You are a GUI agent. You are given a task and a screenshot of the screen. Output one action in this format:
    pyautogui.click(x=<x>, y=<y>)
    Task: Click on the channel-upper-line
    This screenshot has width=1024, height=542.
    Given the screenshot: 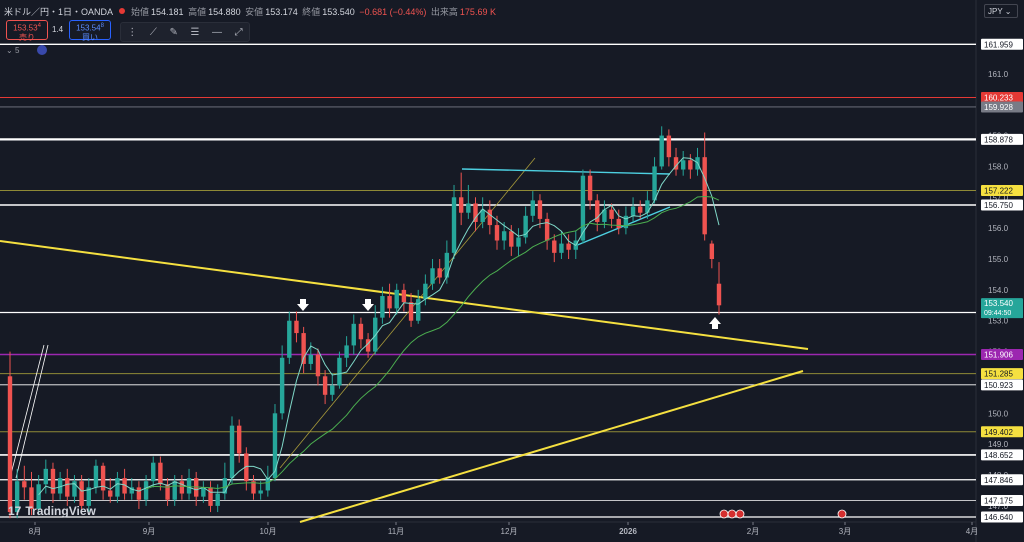 What is the action you would take?
    pyautogui.click(x=566, y=171)
    